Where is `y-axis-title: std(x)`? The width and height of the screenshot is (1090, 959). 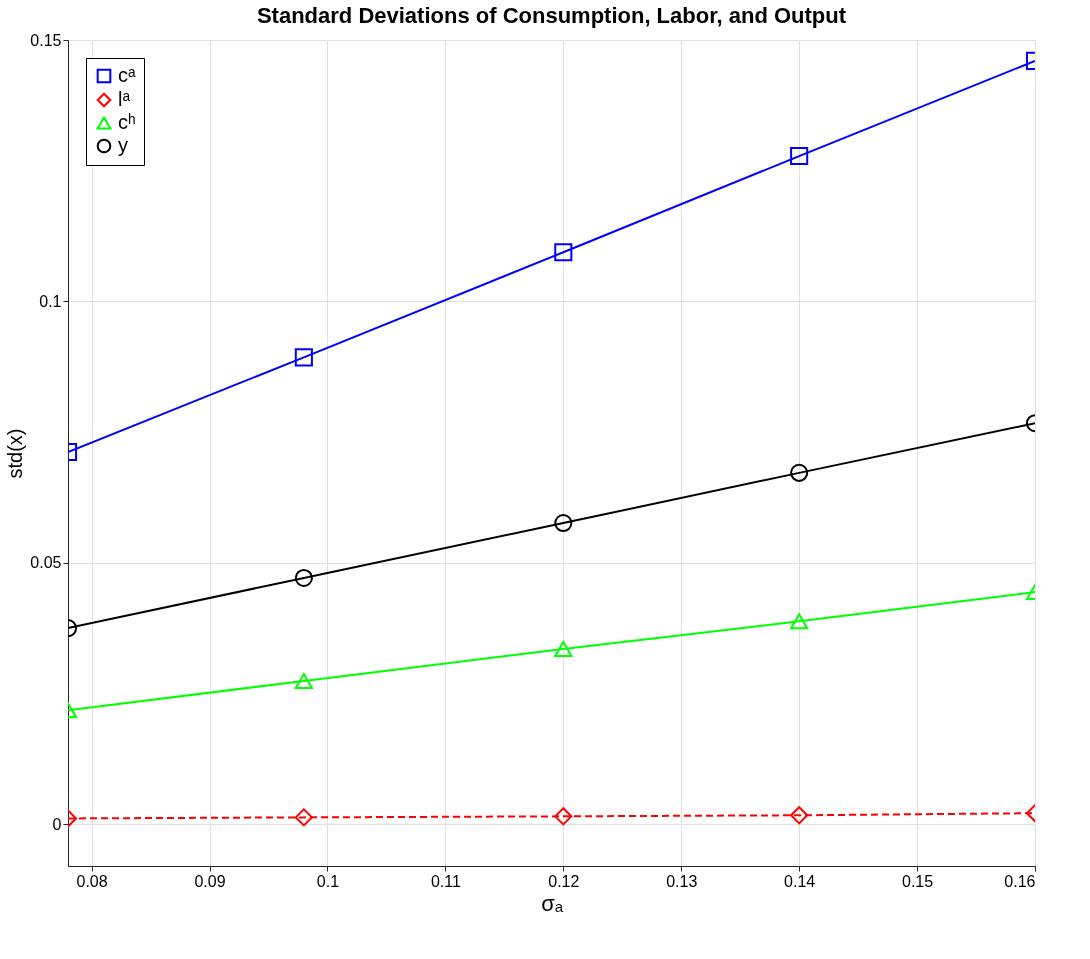 y-axis-title: std(x) is located at coordinates (15, 453).